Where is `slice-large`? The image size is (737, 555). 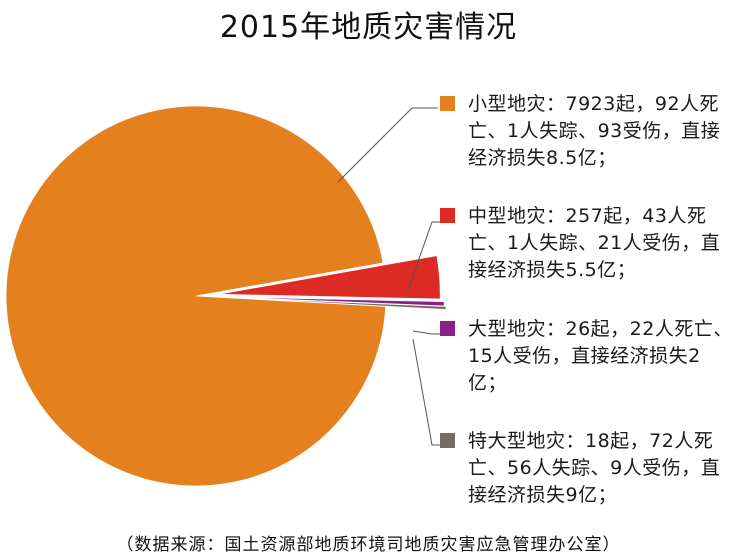
slice-large is located at coordinates (333, 301).